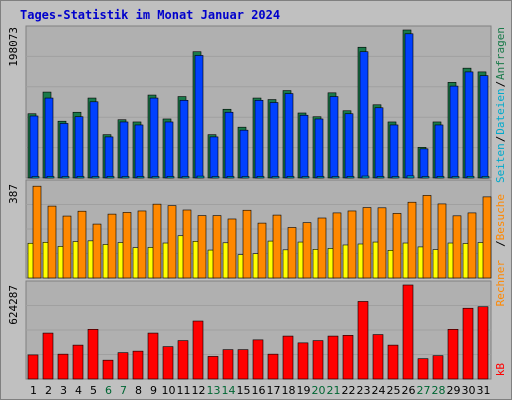  Describe the element at coordinates (500, 370) in the screenshot. I see `legend-kb: kB` at that location.